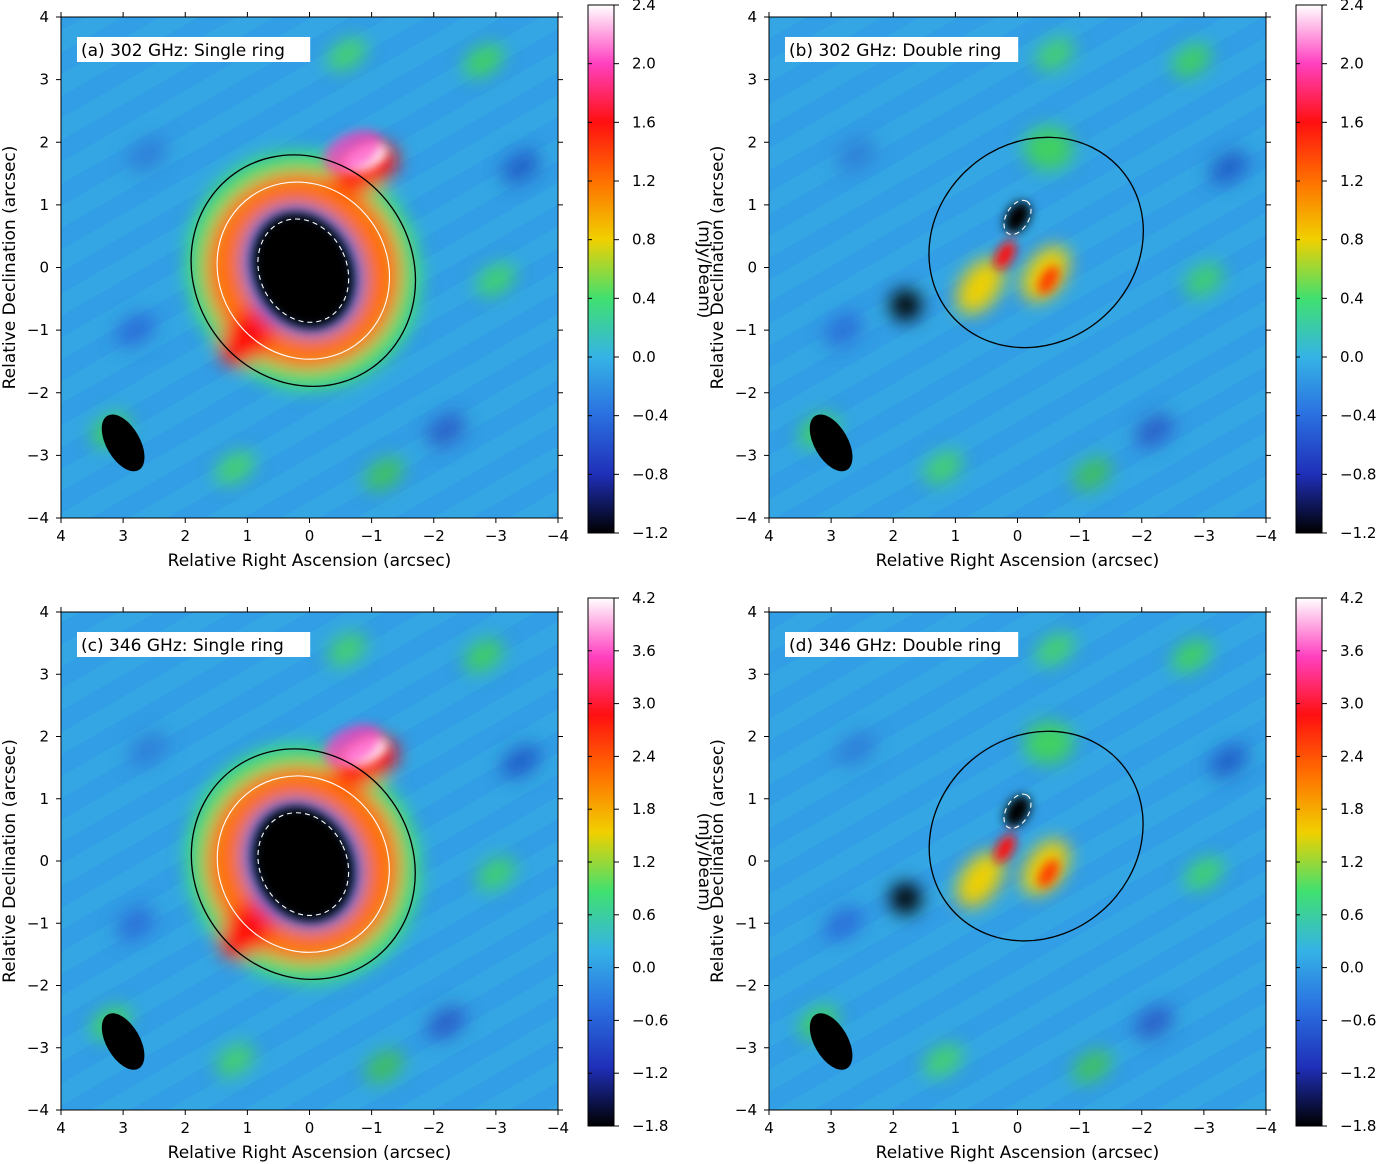 The width and height of the screenshot is (1400, 1164). I want to click on svg-text: (d) 346 GHz: Double ring, so click(895, 646).